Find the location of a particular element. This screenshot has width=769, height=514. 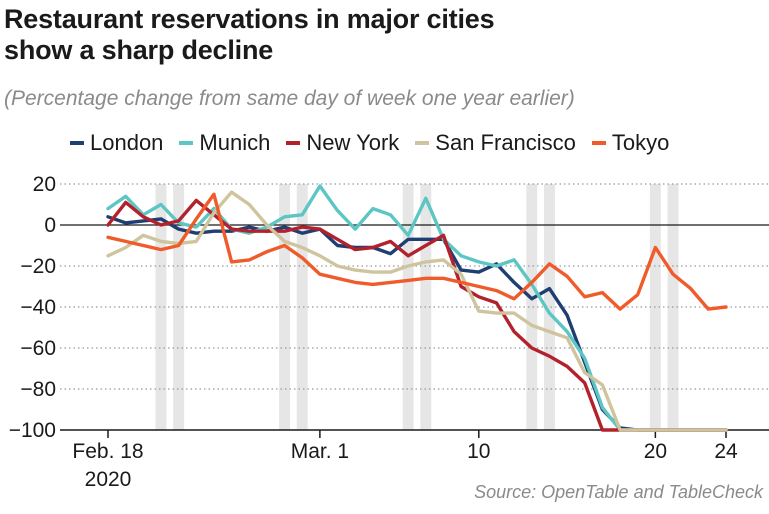

chart-legend: London Munich New York San Francisco Tokyo is located at coordinates (377, 143).